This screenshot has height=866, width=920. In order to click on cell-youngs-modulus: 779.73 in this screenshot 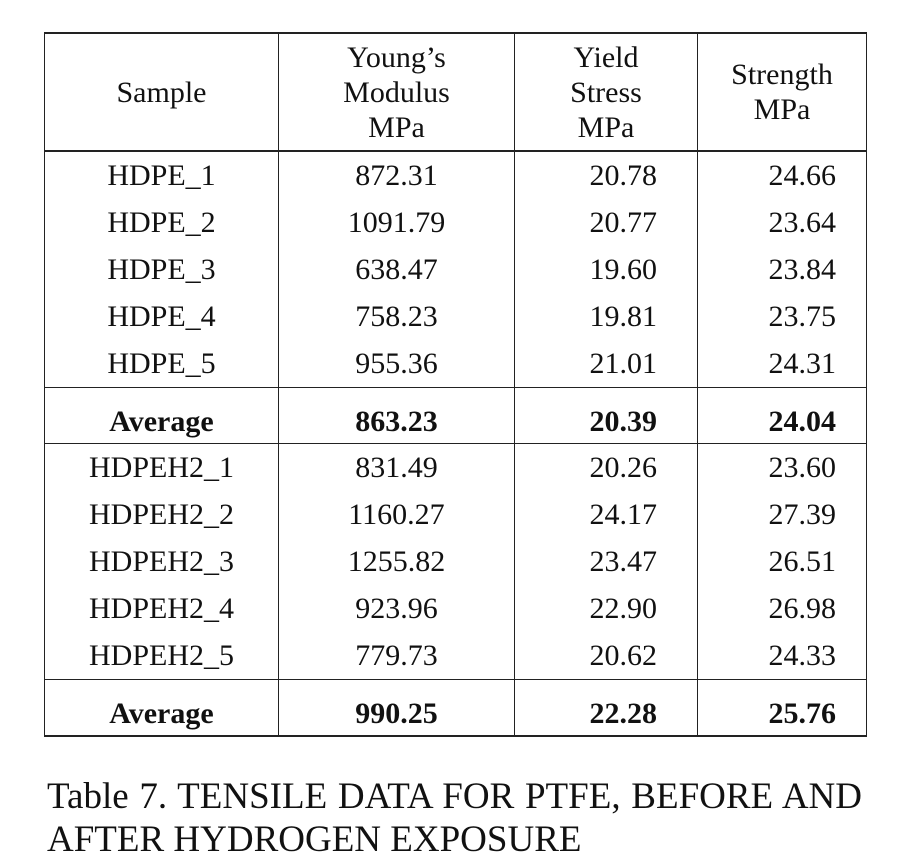, I will do `click(396, 656)`.